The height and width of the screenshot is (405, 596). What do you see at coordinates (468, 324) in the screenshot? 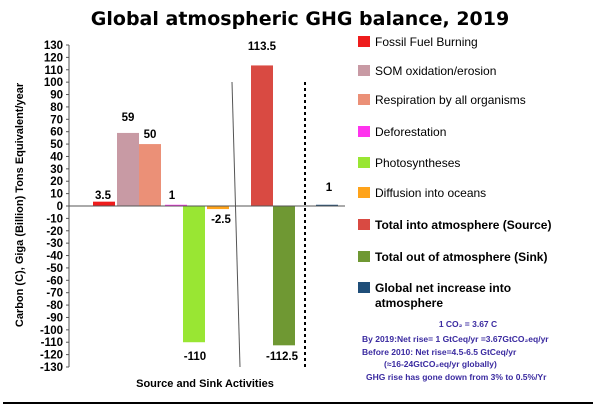
I see `note-line-1: 1 CO₂ = 3.67 C` at bounding box center [468, 324].